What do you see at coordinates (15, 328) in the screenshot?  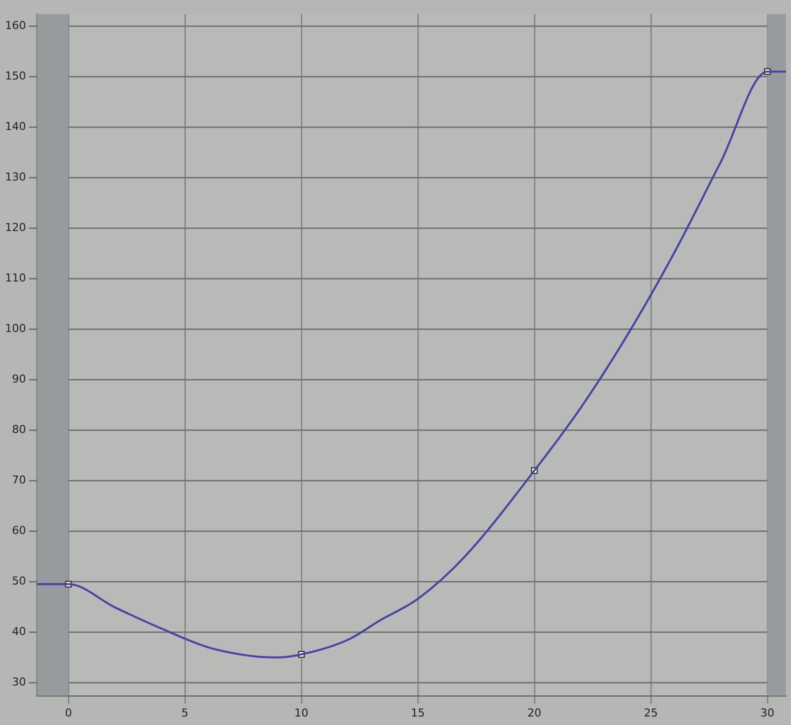 I see `y-tick-label: 100` at bounding box center [15, 328].